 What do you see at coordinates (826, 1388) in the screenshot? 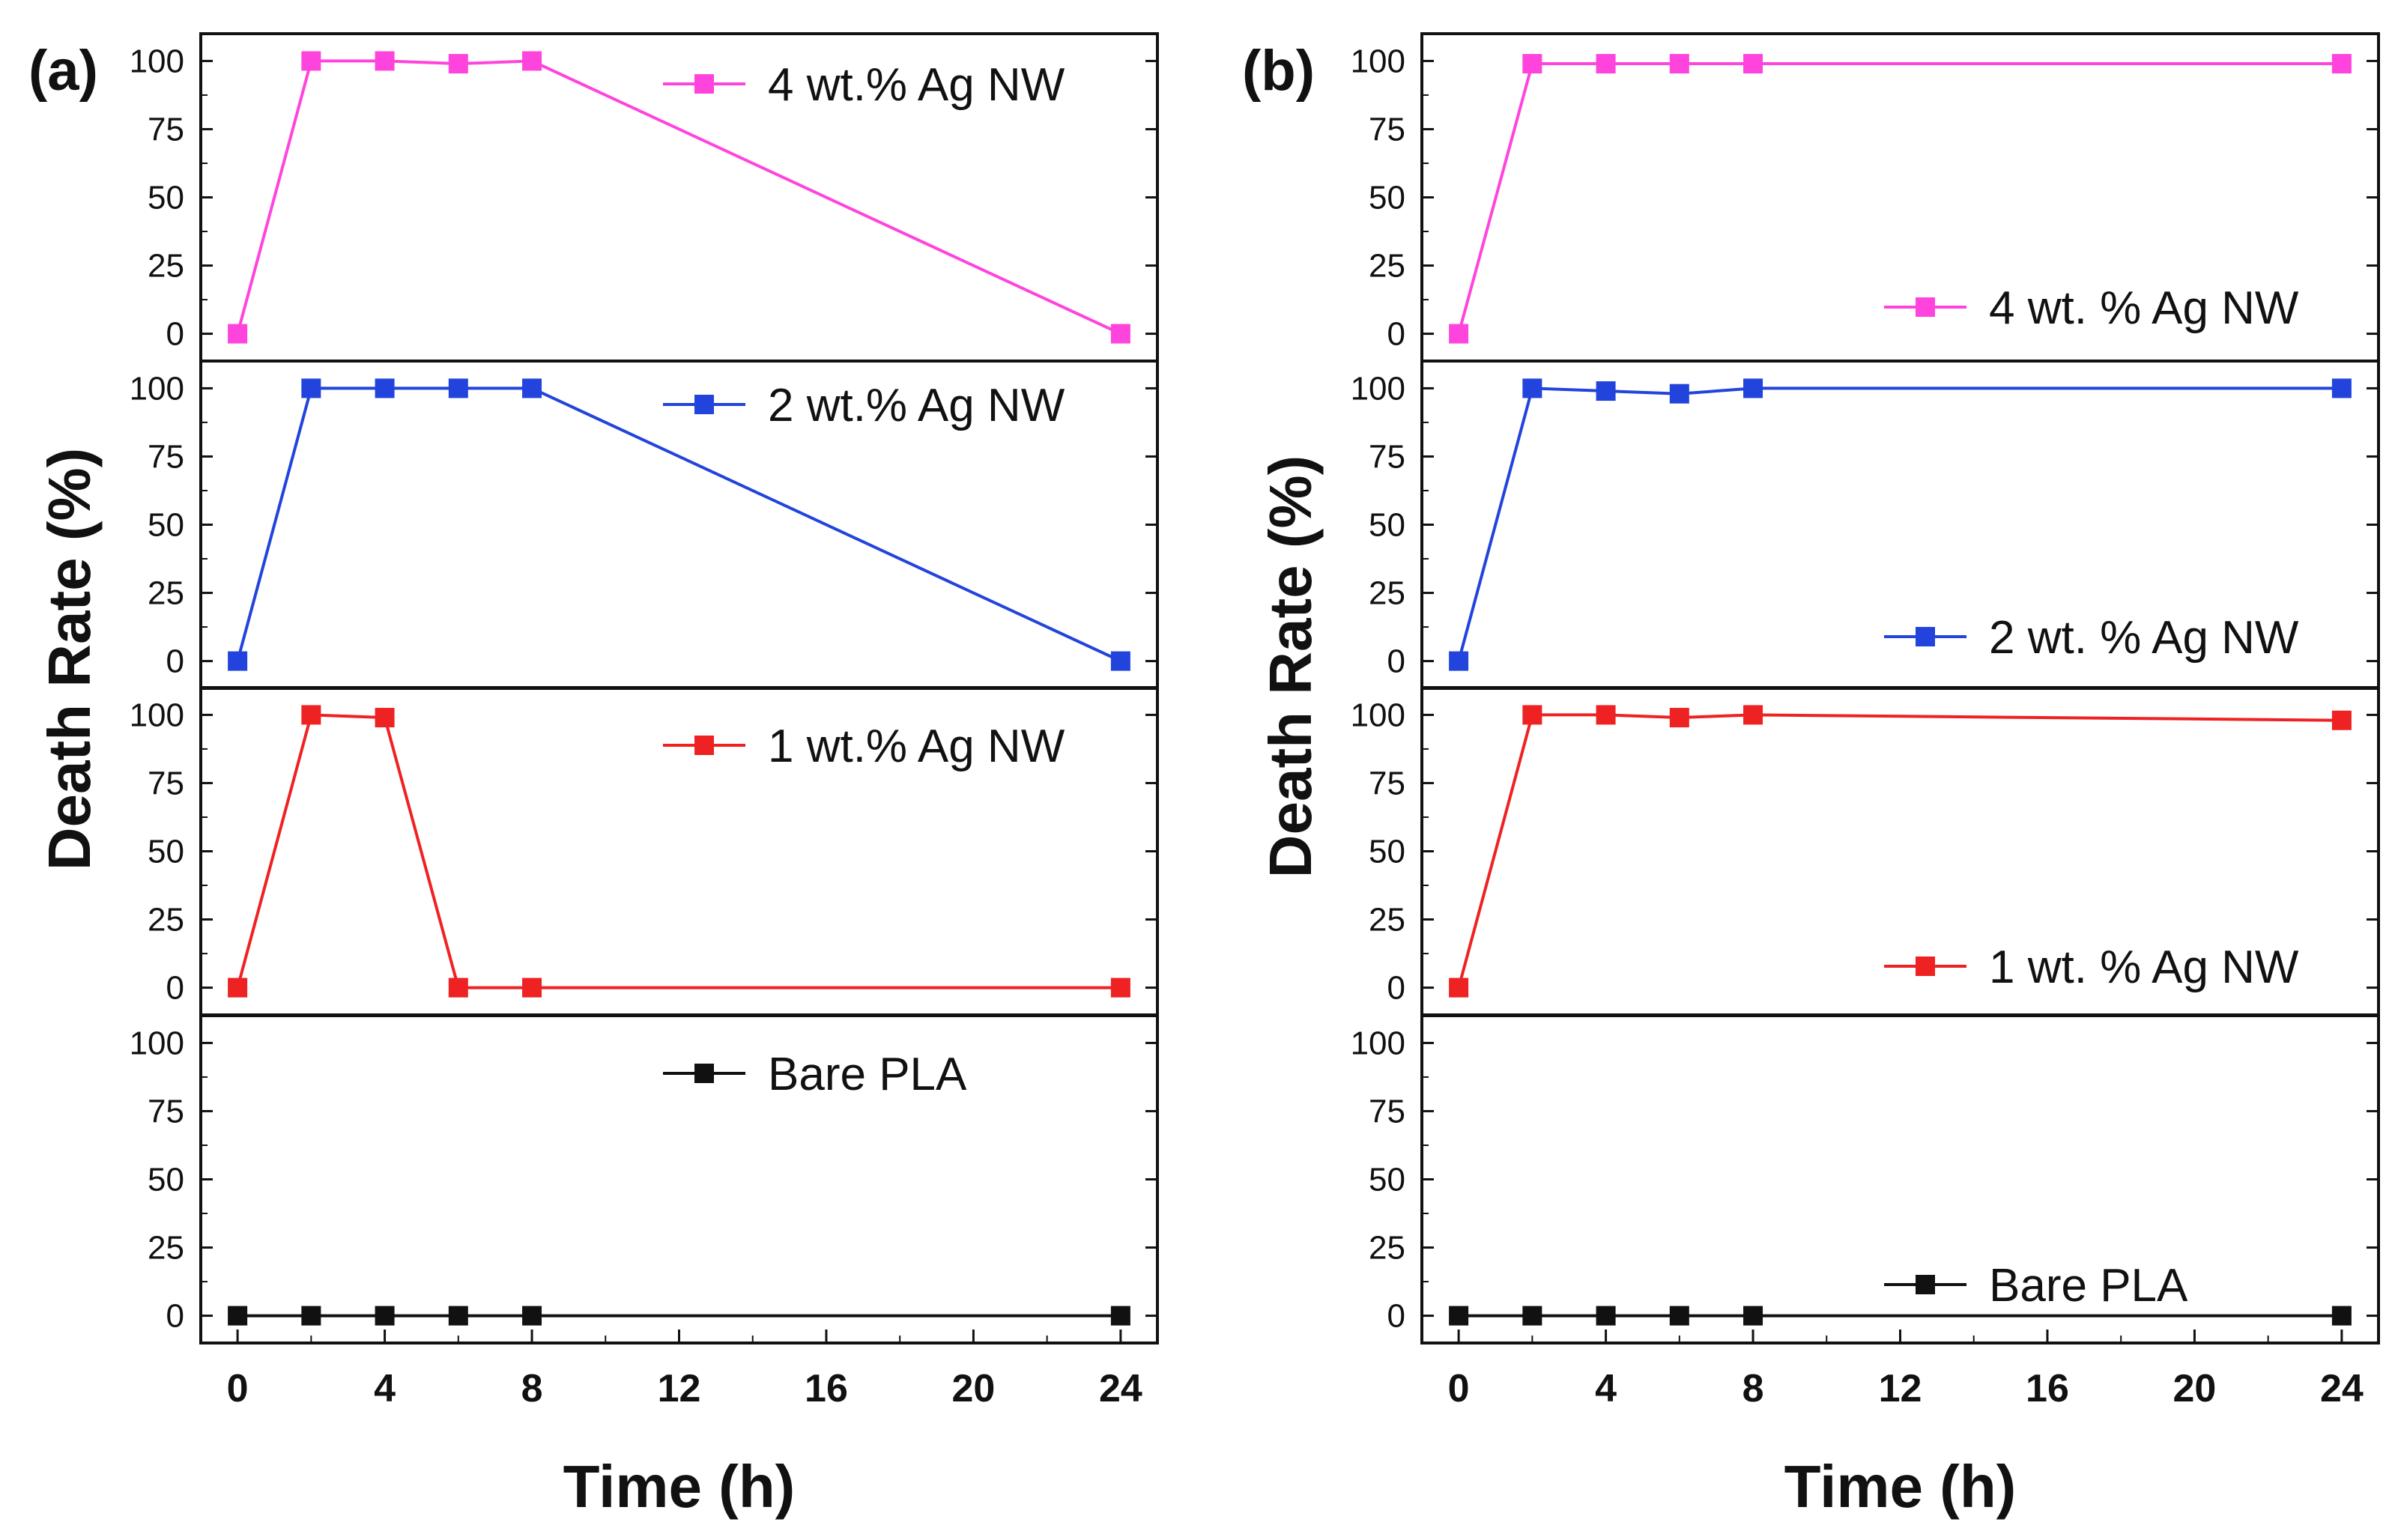
I see `x-tick-label: 16` at bounding box center [826, 1388].